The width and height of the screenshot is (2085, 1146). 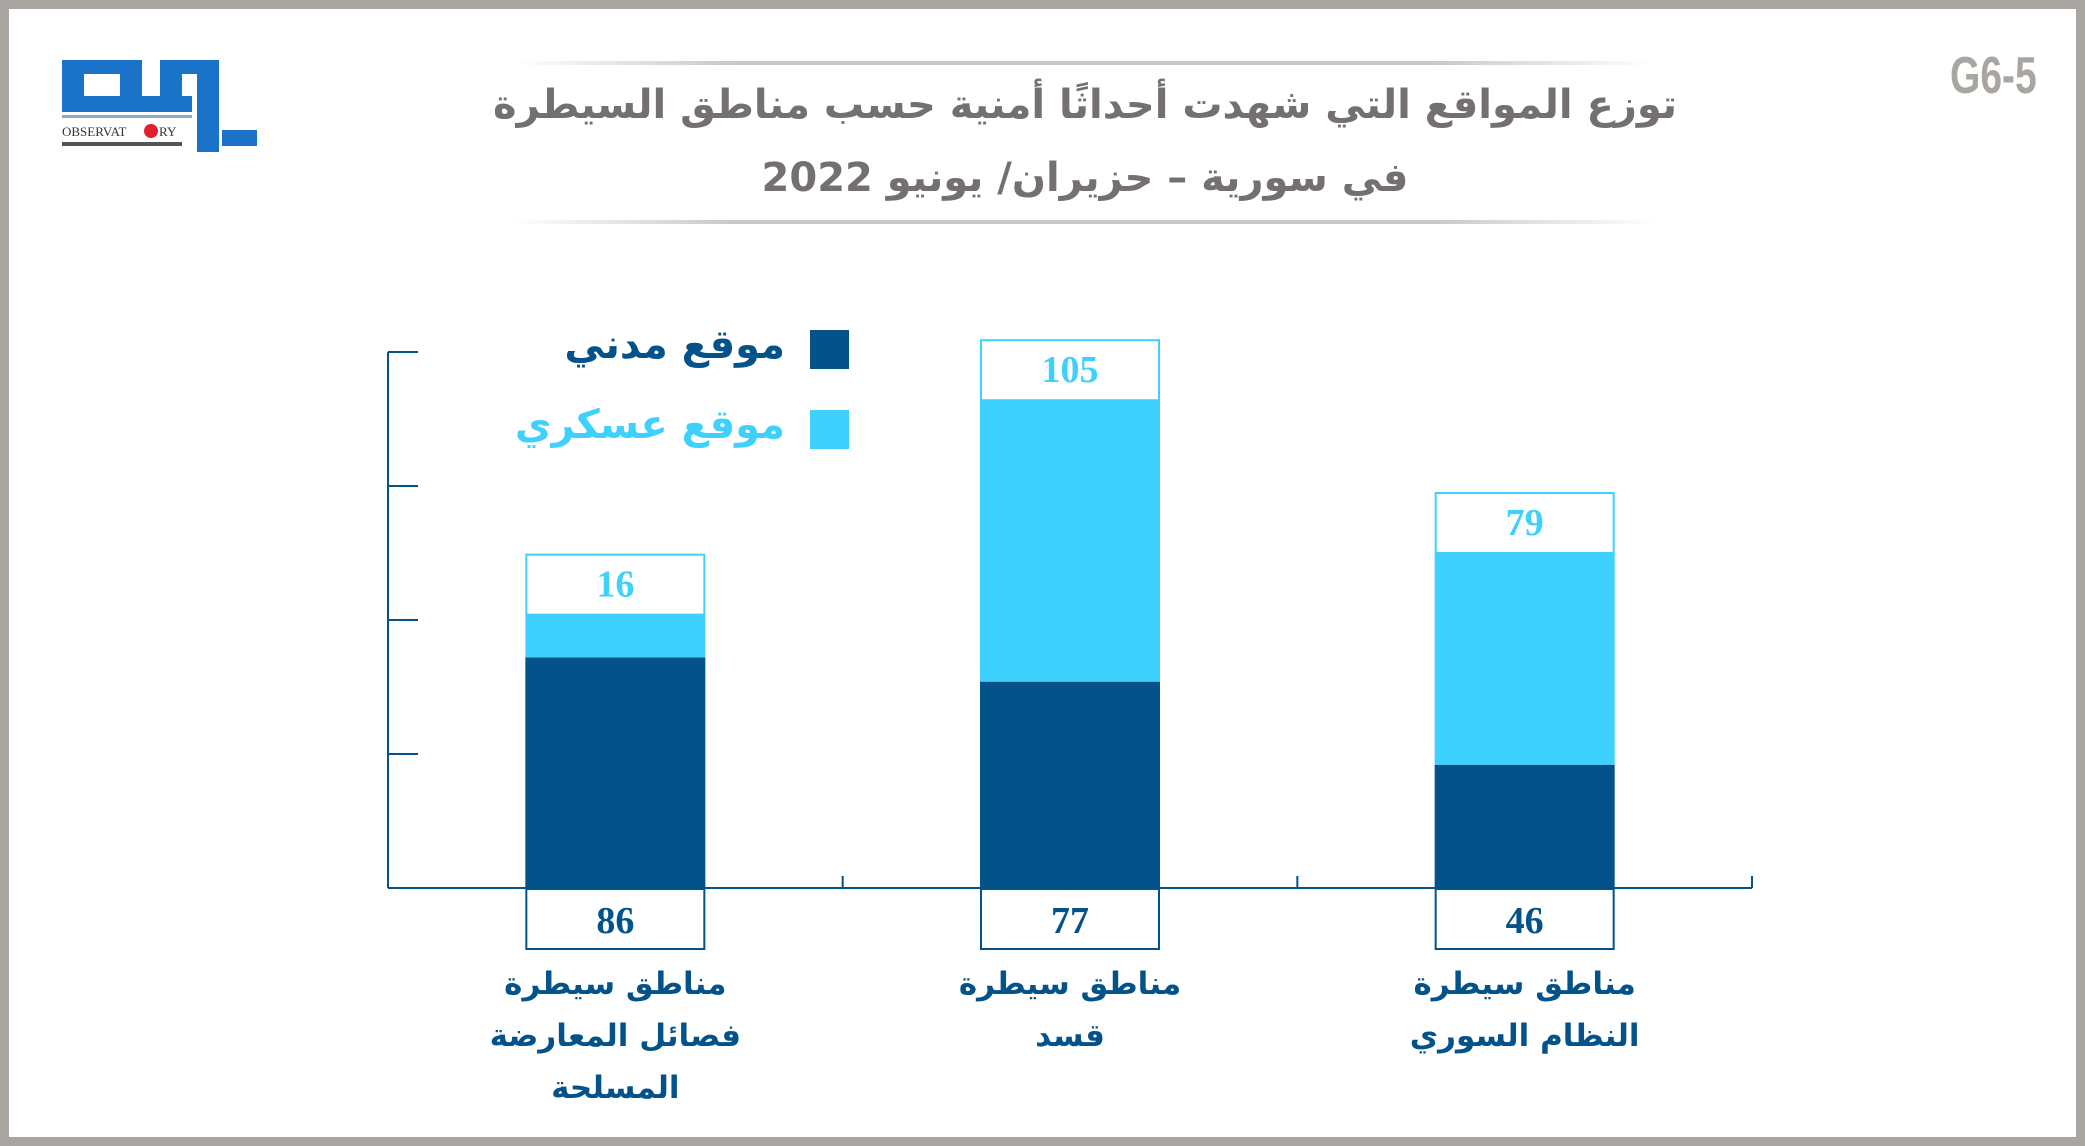 I want to click on data-label-military: 79, so click(x=1525, y=523).